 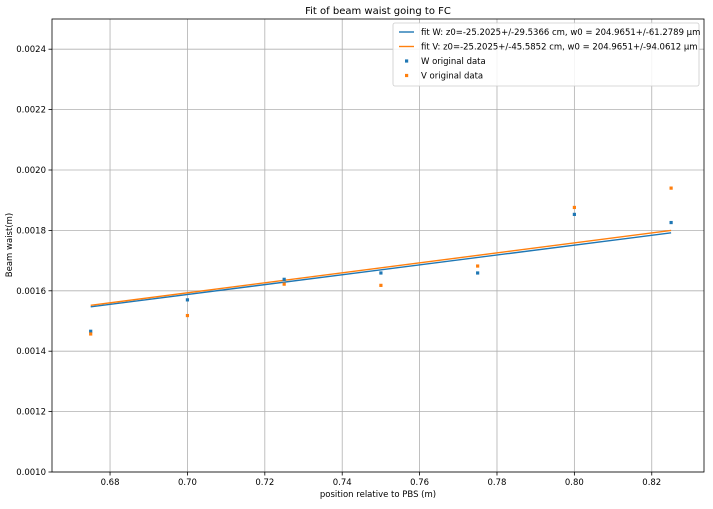 I want to click on x-tick-label: 0.72, so click(x=264, y=483).